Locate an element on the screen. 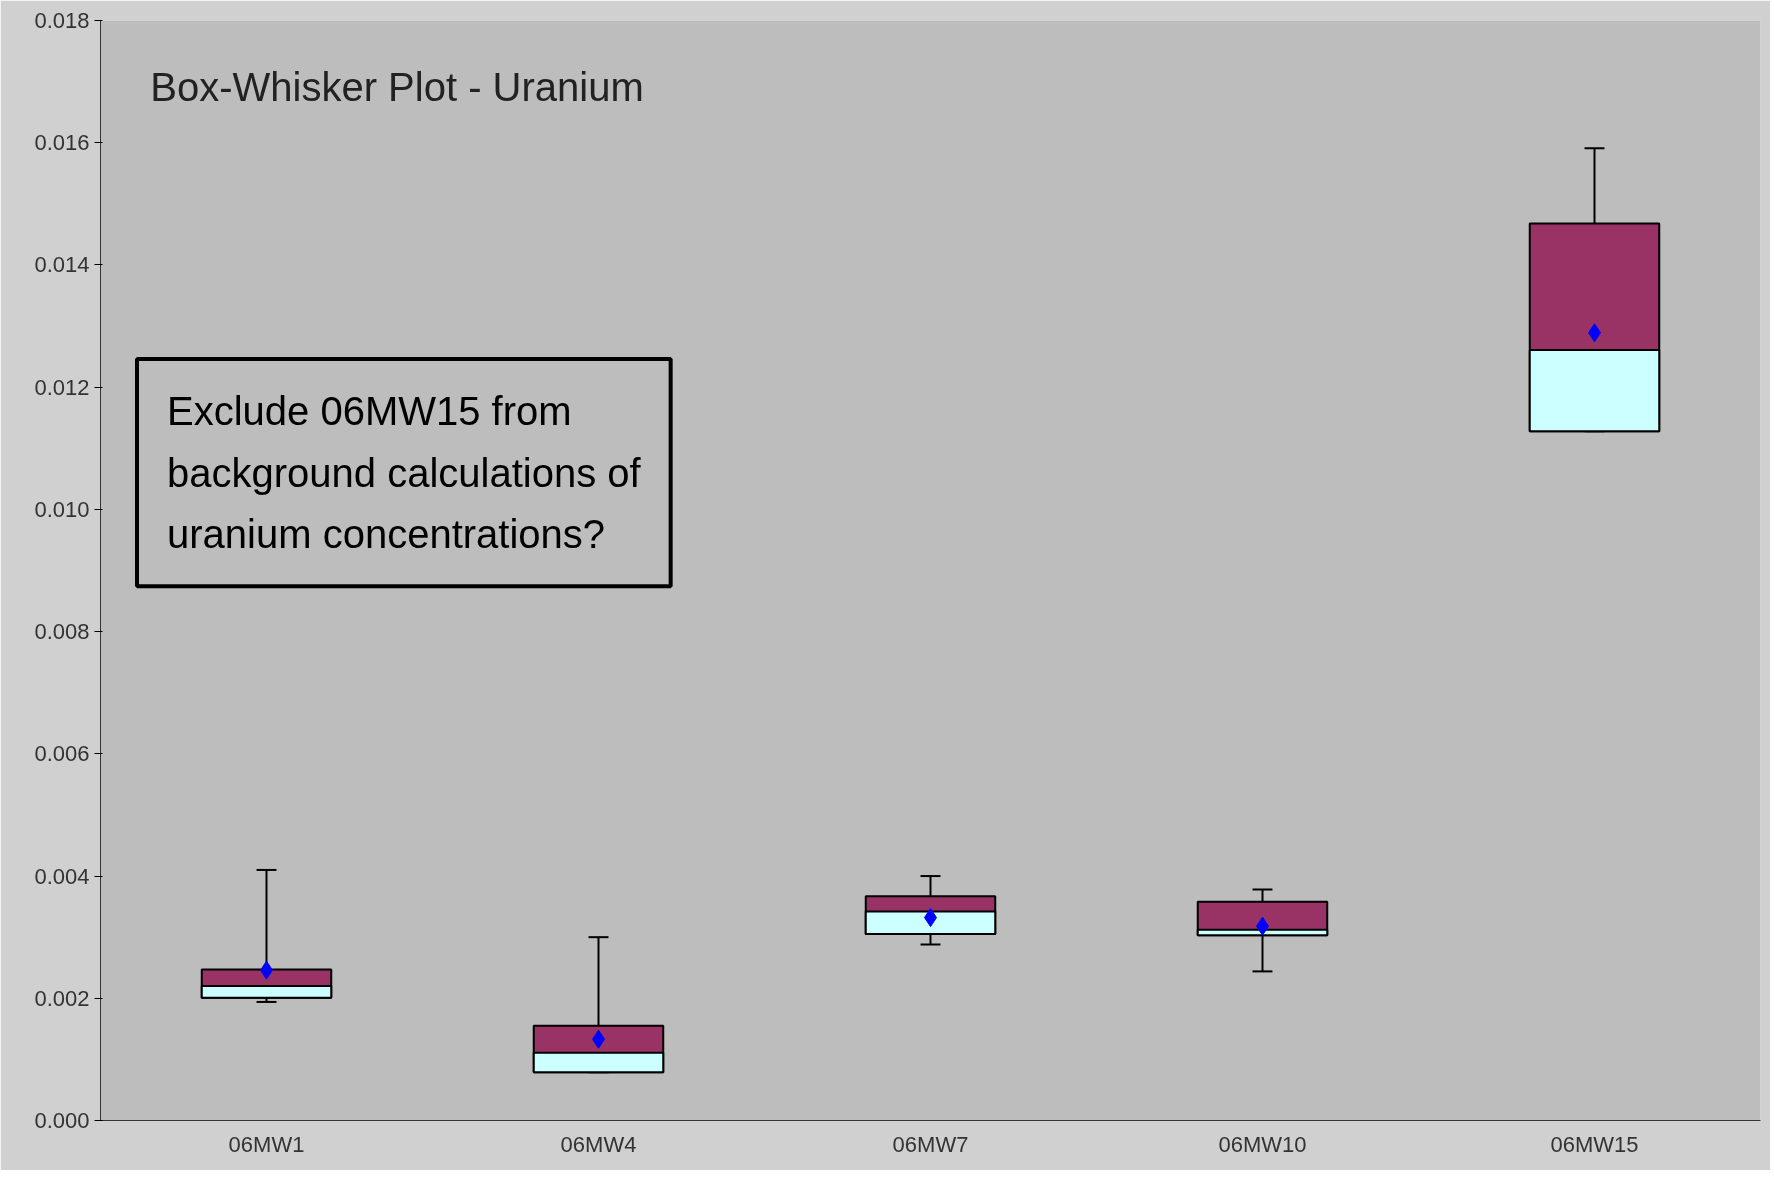  y-tick-label: 0.004 is located at coordinates (62, 876).